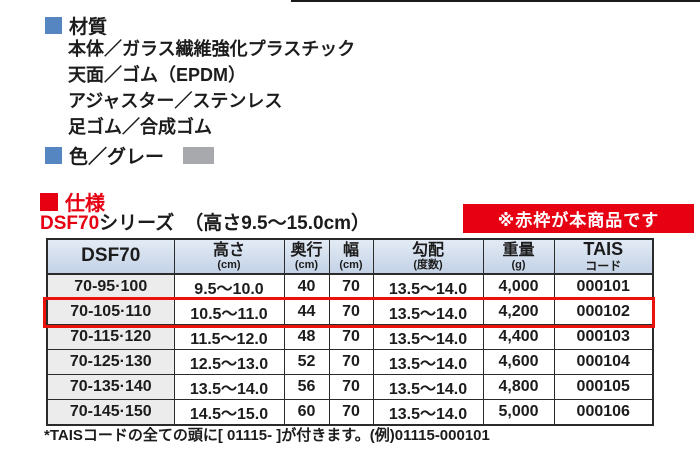 Image resolution: width=700 pixels, height=450 pixels. I want to click on column-header-weight: 重量 (g), so click(518, 256).